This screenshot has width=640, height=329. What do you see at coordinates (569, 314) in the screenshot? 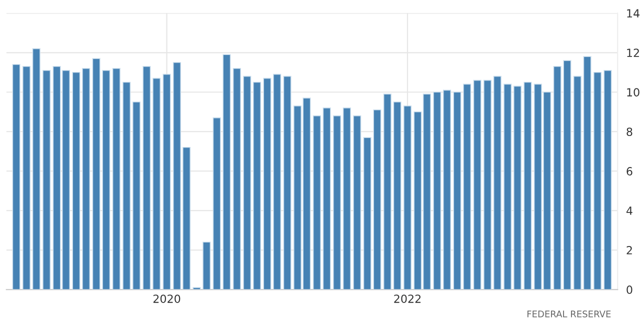
I see `text: FEDERAL RESERVE` at bounding box center [569, 314].